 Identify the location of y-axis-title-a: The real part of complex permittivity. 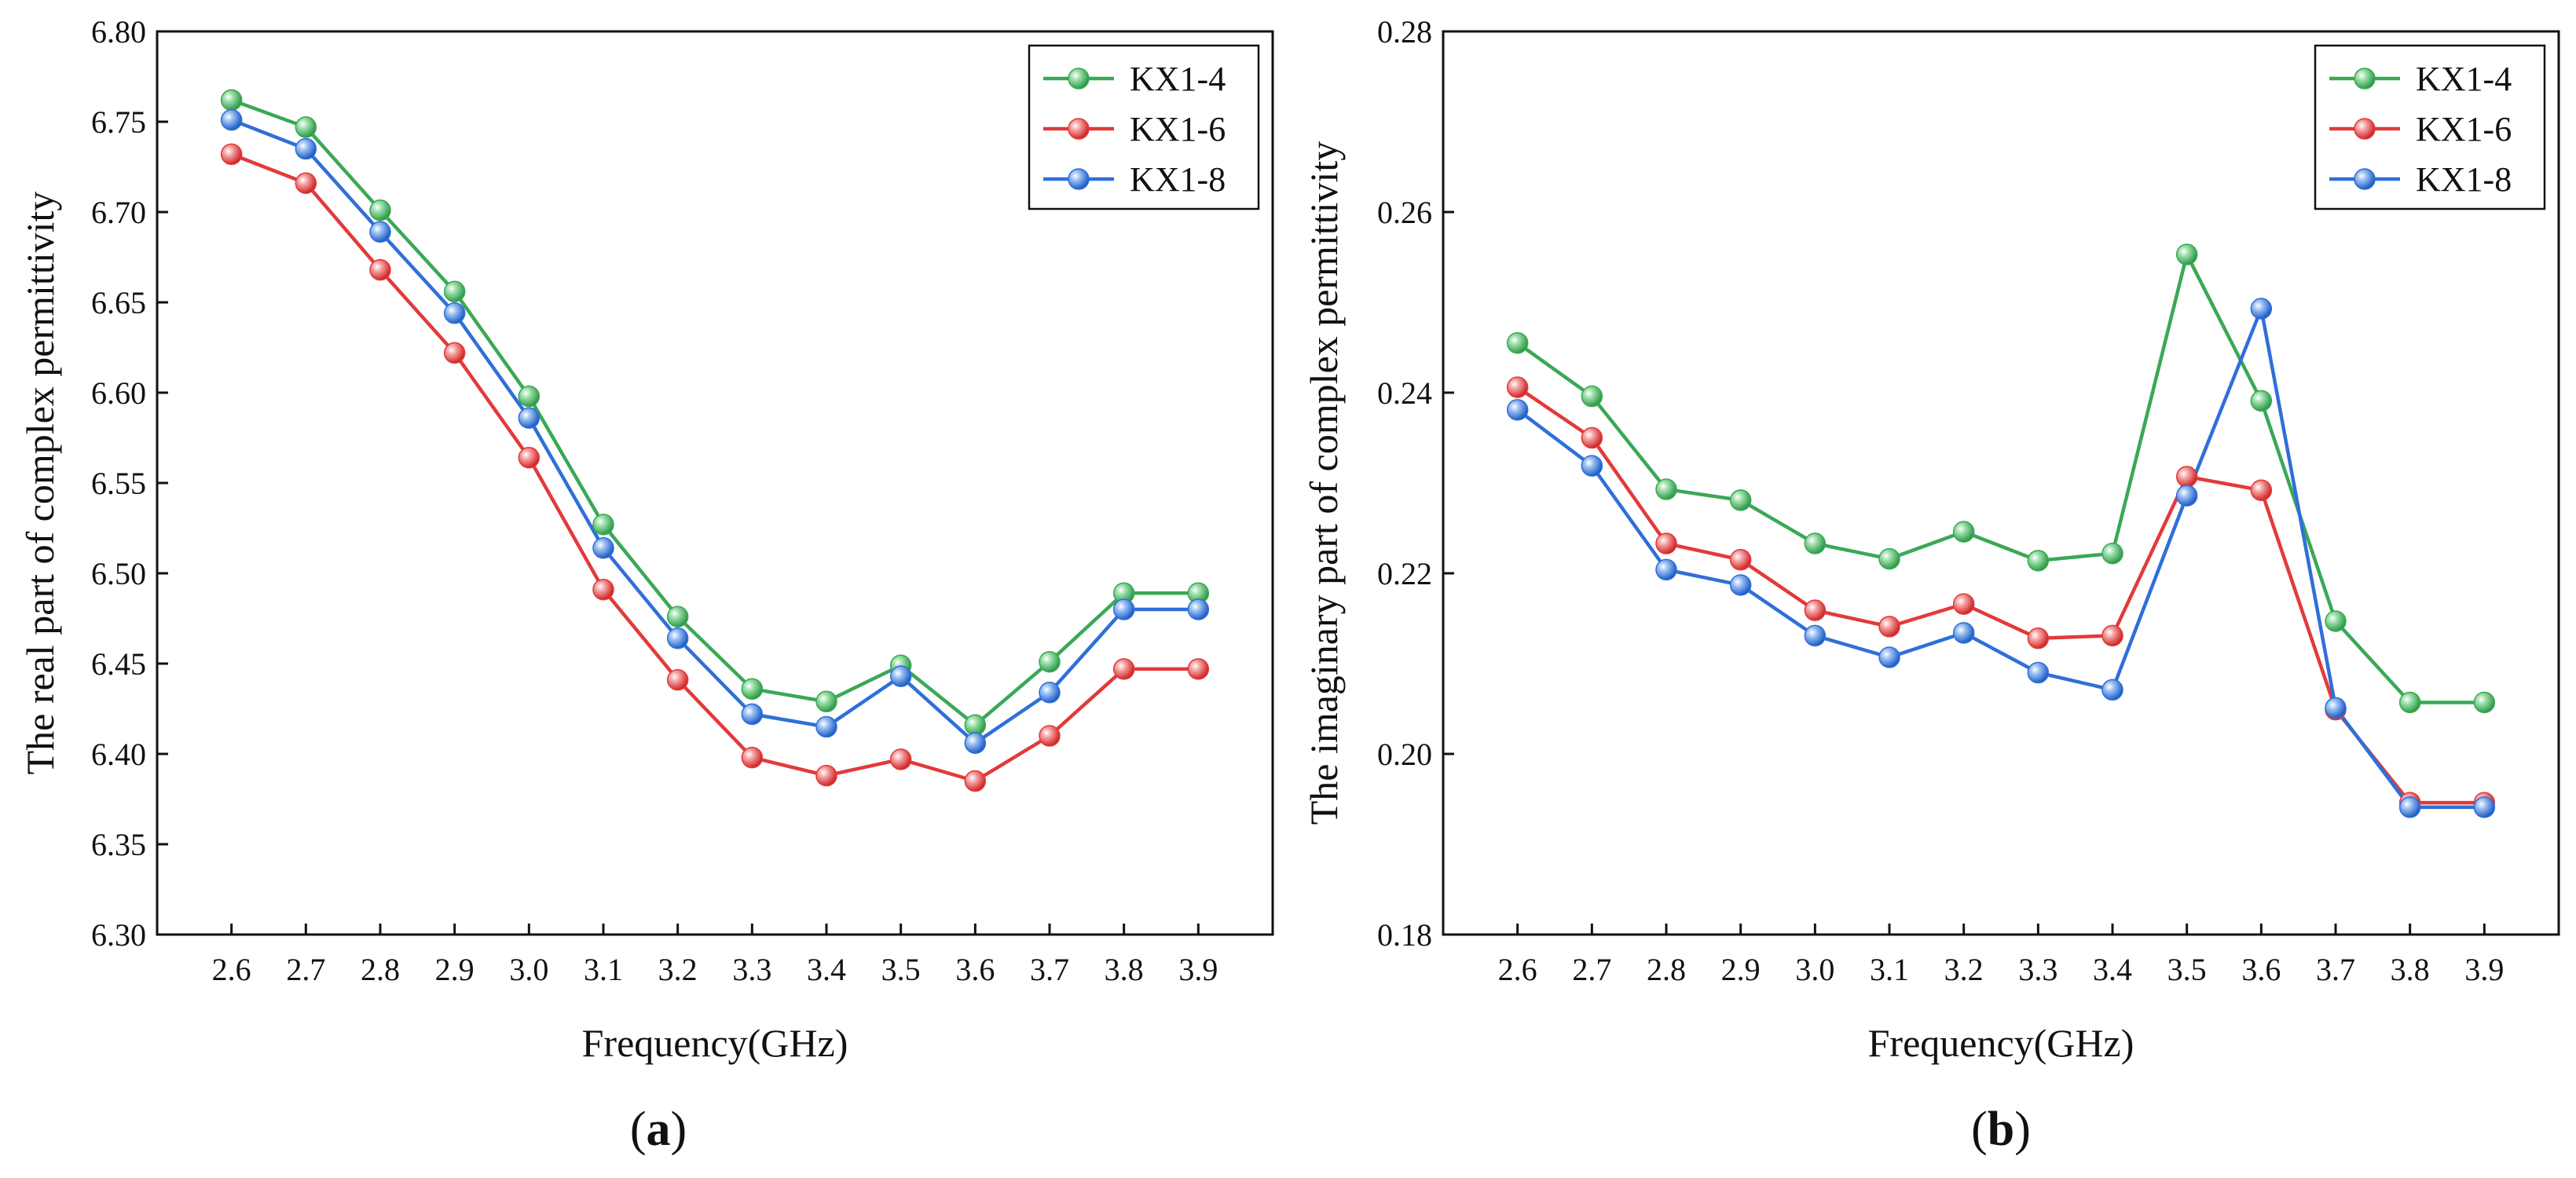
(40, 484).